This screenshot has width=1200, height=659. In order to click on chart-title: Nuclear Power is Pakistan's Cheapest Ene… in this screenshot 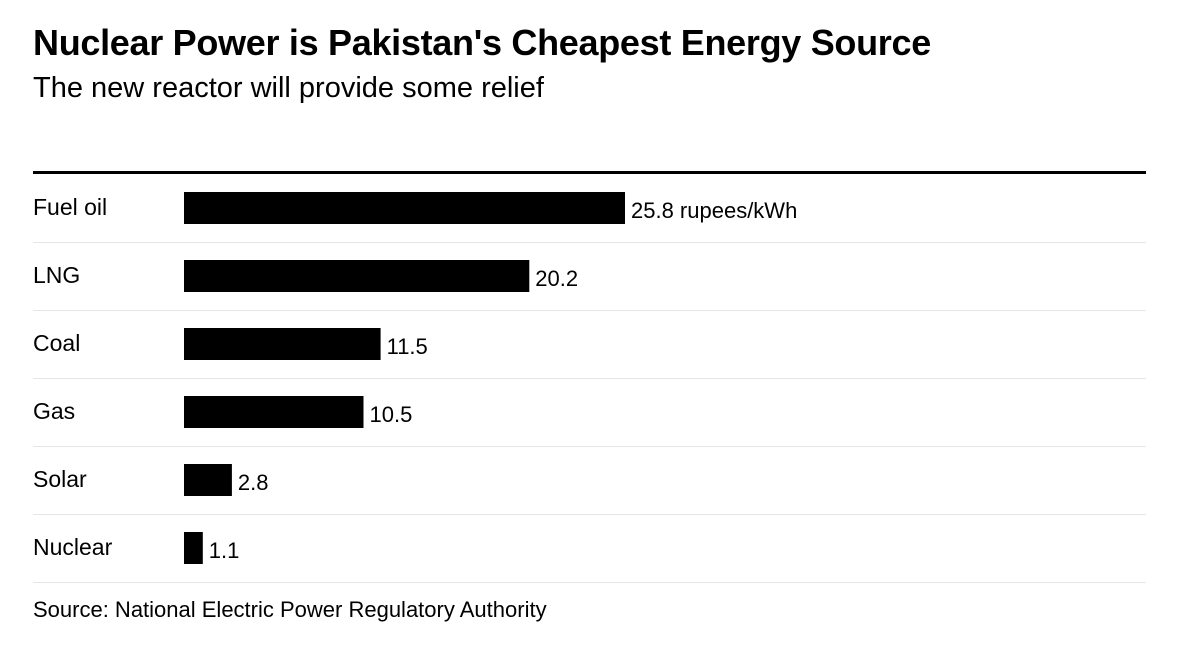, I will do `click(482, 42)`.